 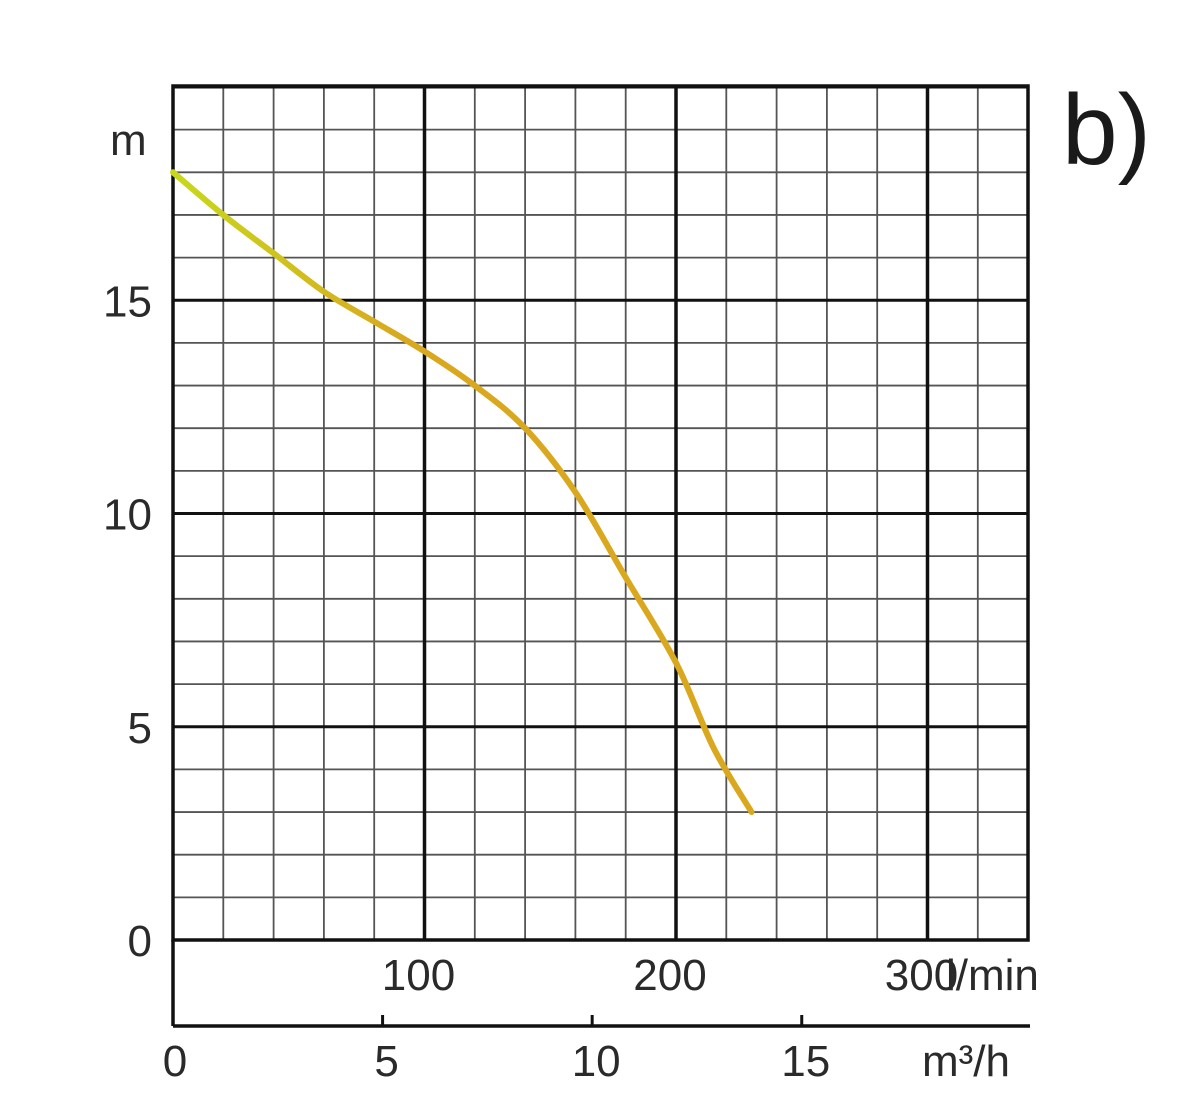 What do you see at coordinates (175, 1061) in the screenshot?
I see `x-secondary-tick-label: 0` at bounding box center [175, 1061].